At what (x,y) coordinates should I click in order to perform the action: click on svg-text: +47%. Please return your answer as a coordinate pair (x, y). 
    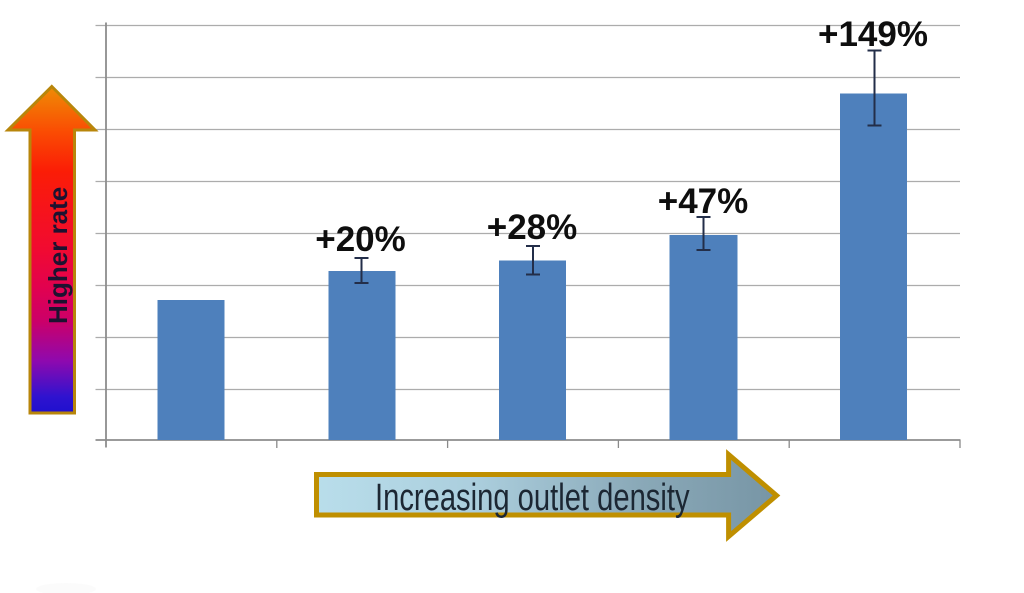
    Looking at the image, I should click on (703, 201).